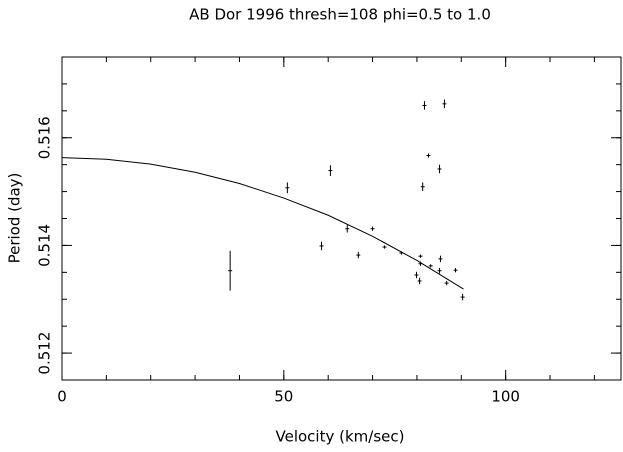 This screenshot has height=452, width=623. Describe the element at coordinates (45, 137) in the screenshot. I see `y-tick-label: 0.516` at that location.